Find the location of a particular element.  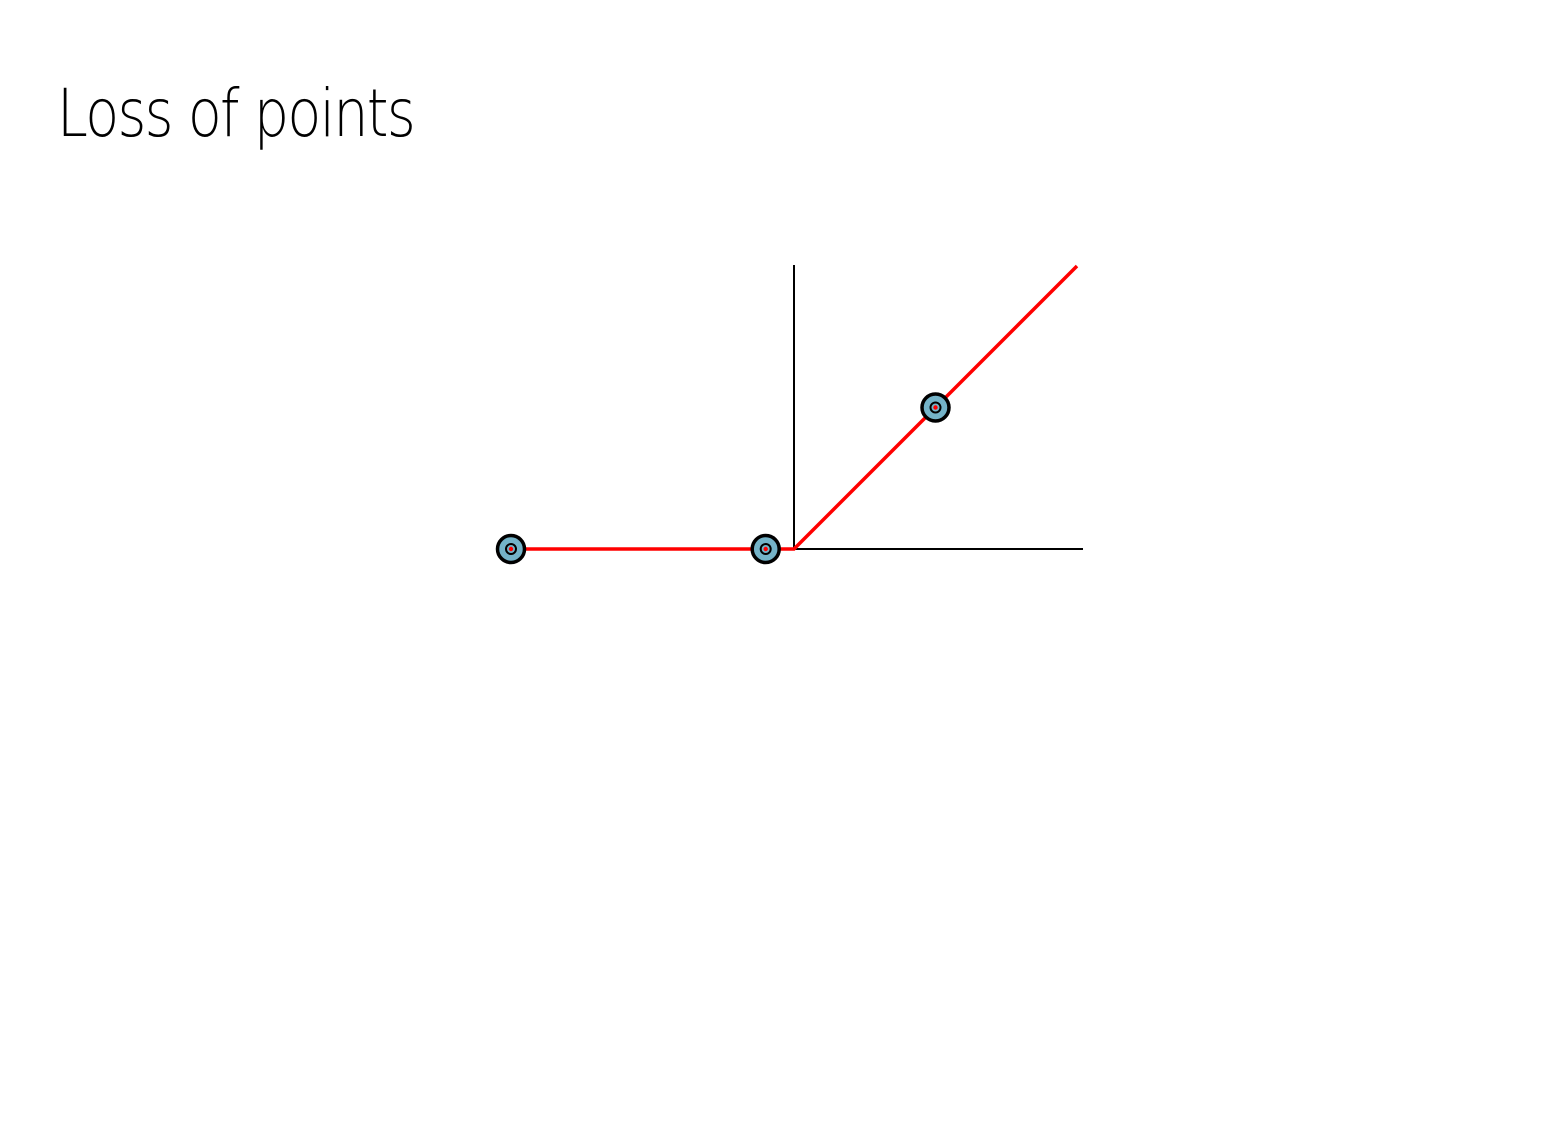

axes is located at coordinates (938, 407).